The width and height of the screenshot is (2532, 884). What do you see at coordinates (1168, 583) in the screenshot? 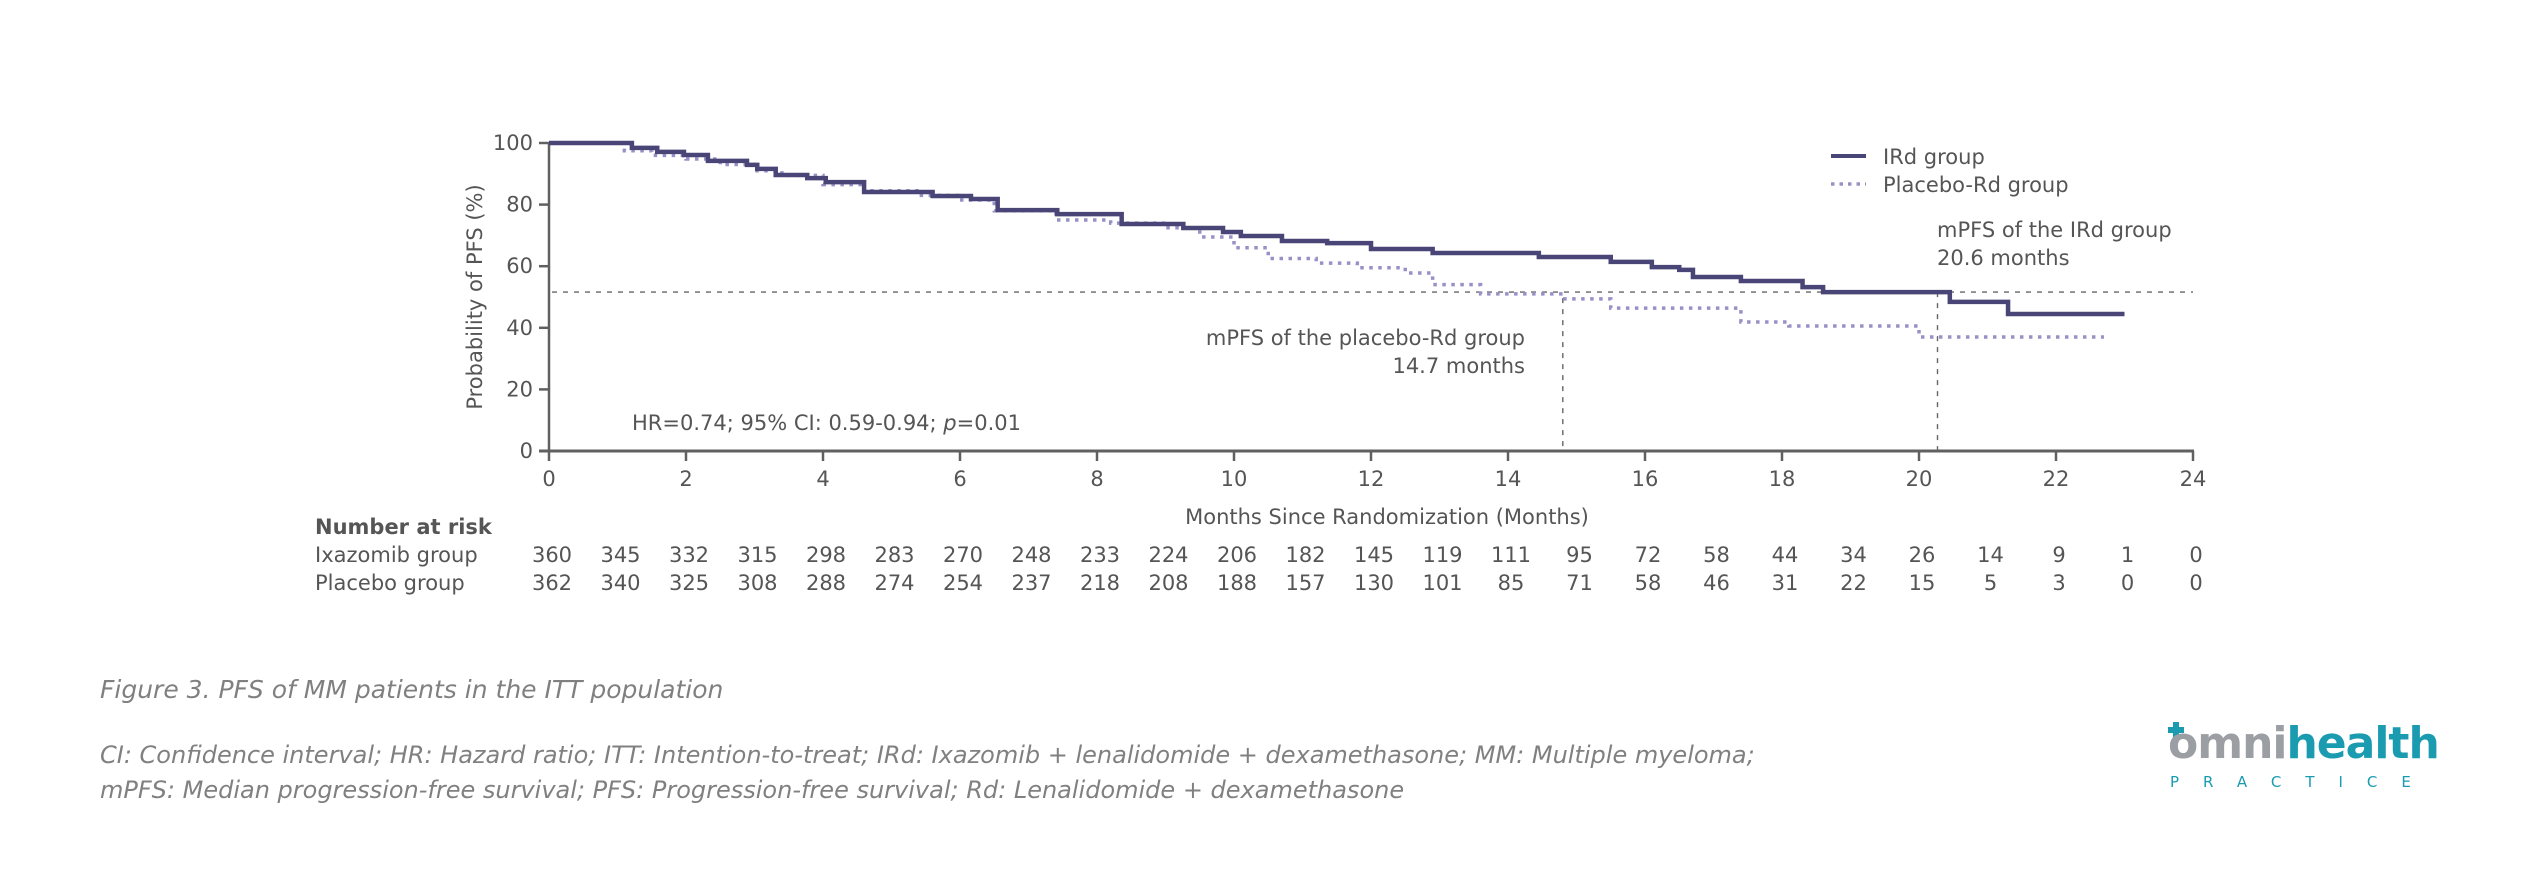
I see `risk-value: 208` at bounding box center [1168, 583].